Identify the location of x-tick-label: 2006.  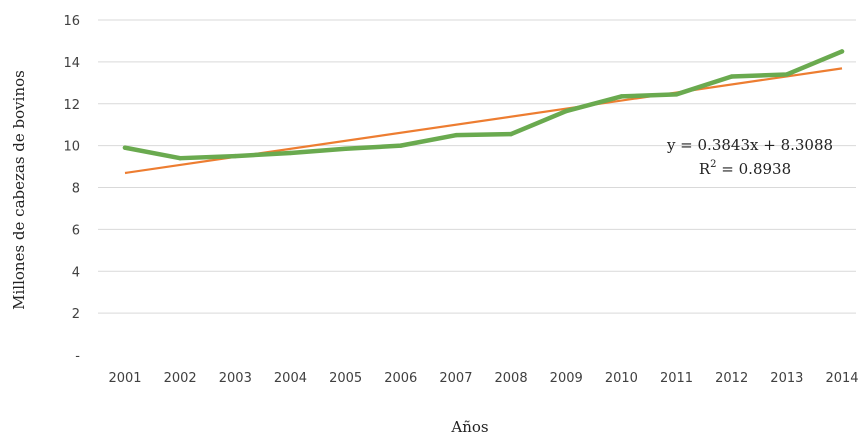
(400, 378).